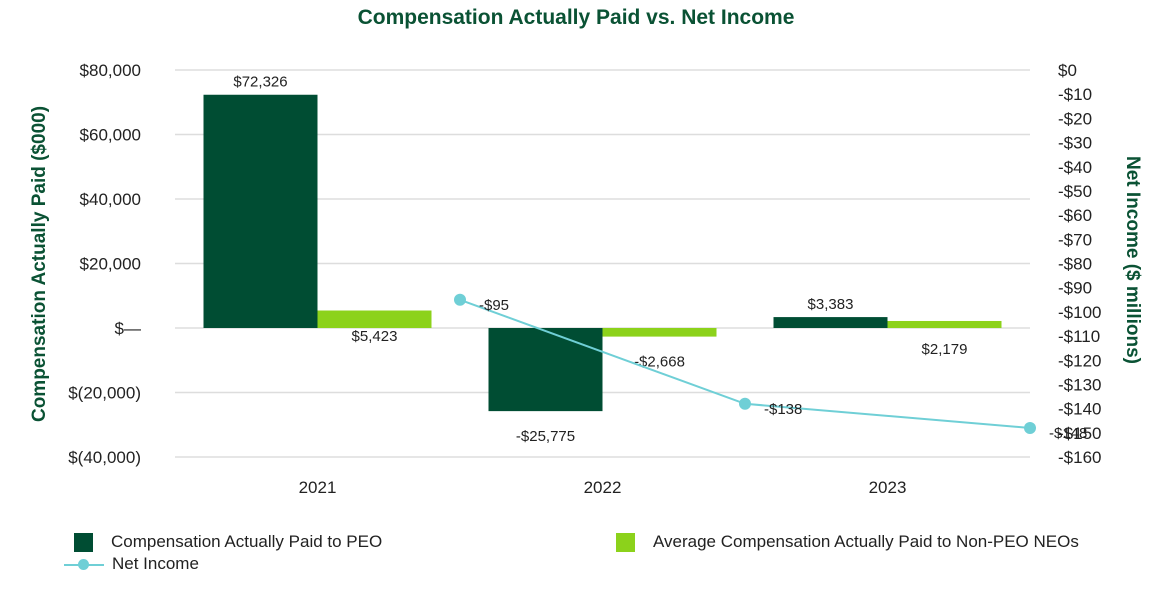 The height and width of the screenshot is (594, 1152). What do you see at coordinates (104, 457) in the screenshot?
I see `y-tick-label: $(40,000)` at bounding box center [104, 457].